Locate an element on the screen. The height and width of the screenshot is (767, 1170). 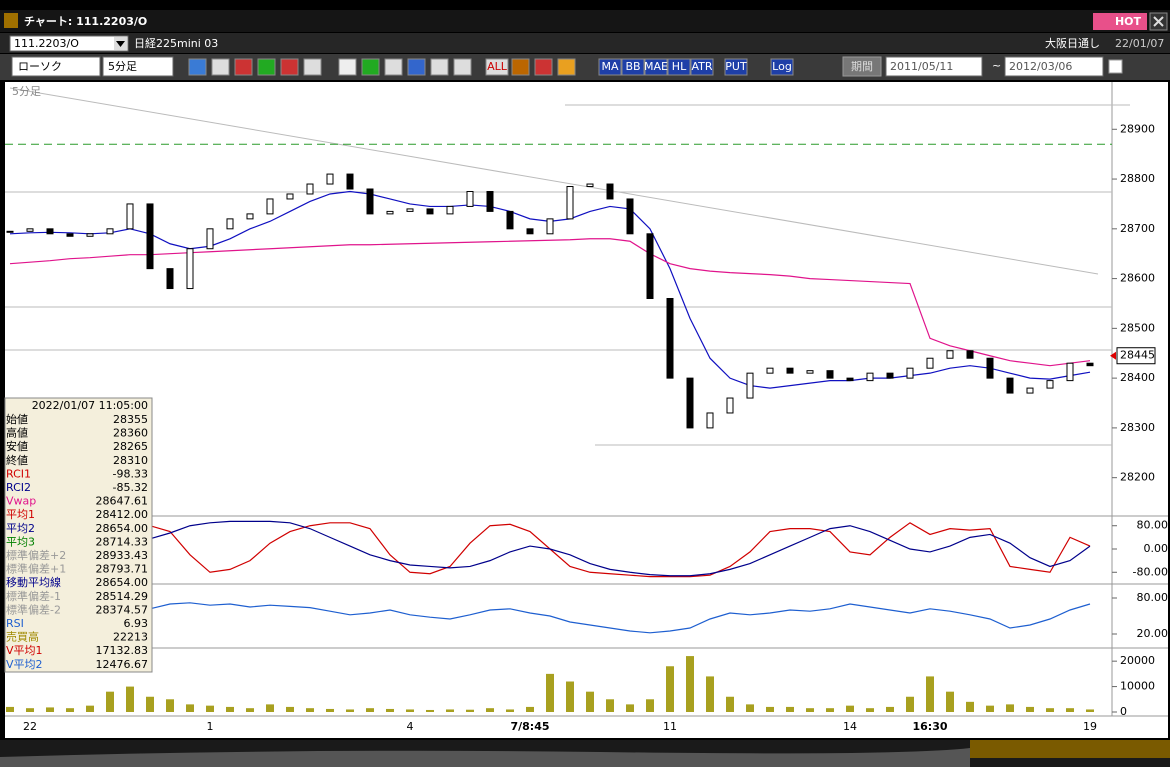
info-value: 17132.83 is located at coordinates (122, 650).